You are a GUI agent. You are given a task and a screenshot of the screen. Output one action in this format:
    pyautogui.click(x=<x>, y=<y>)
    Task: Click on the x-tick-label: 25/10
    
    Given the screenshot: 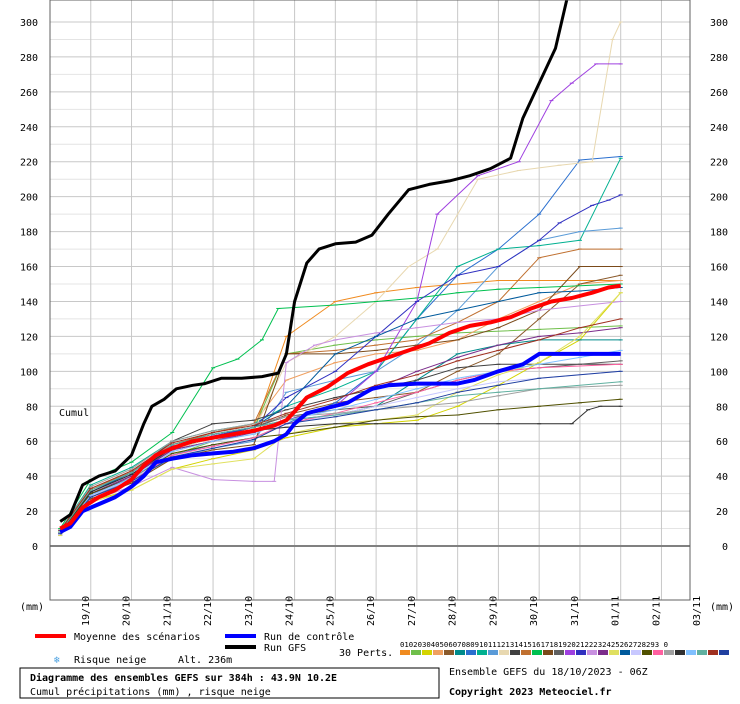 What is the action you would take?
    pyautogui.click(x=330, y=611)
    